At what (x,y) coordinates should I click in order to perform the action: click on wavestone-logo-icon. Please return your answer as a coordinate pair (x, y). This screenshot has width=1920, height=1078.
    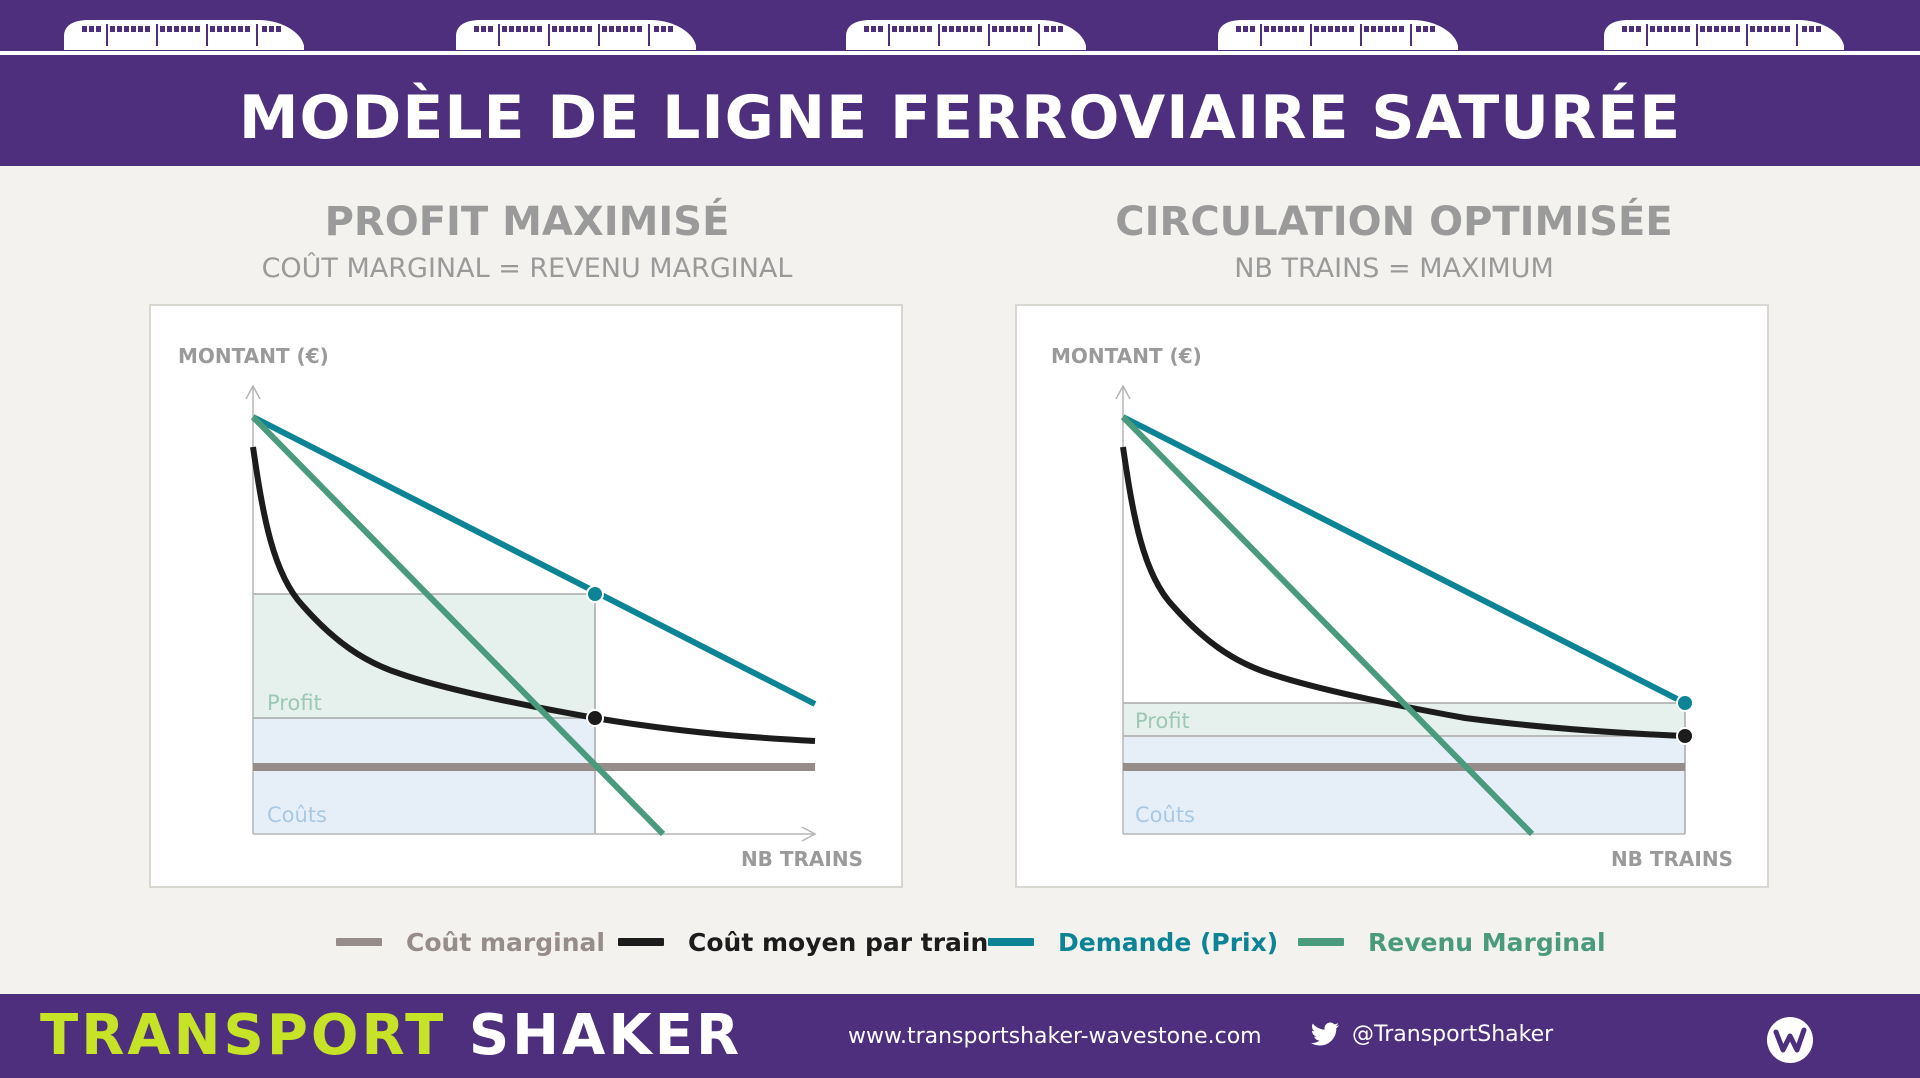
    Looking at the image, I should click on (1790, 1040).